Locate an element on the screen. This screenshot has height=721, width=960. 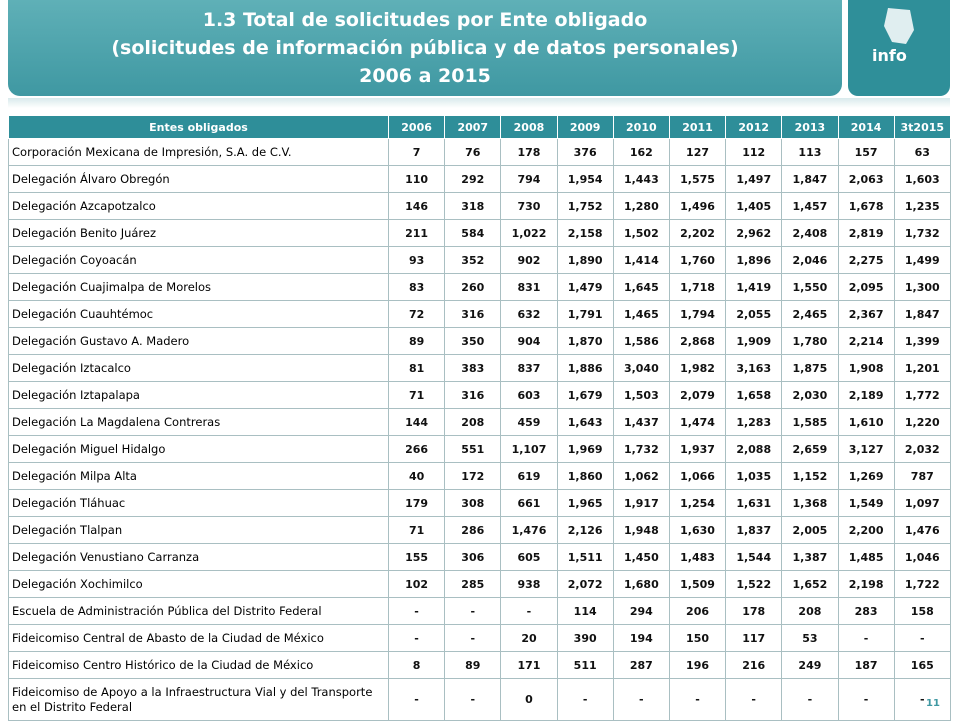
count-cell: 1,387 is located at coordinates (810, 557).